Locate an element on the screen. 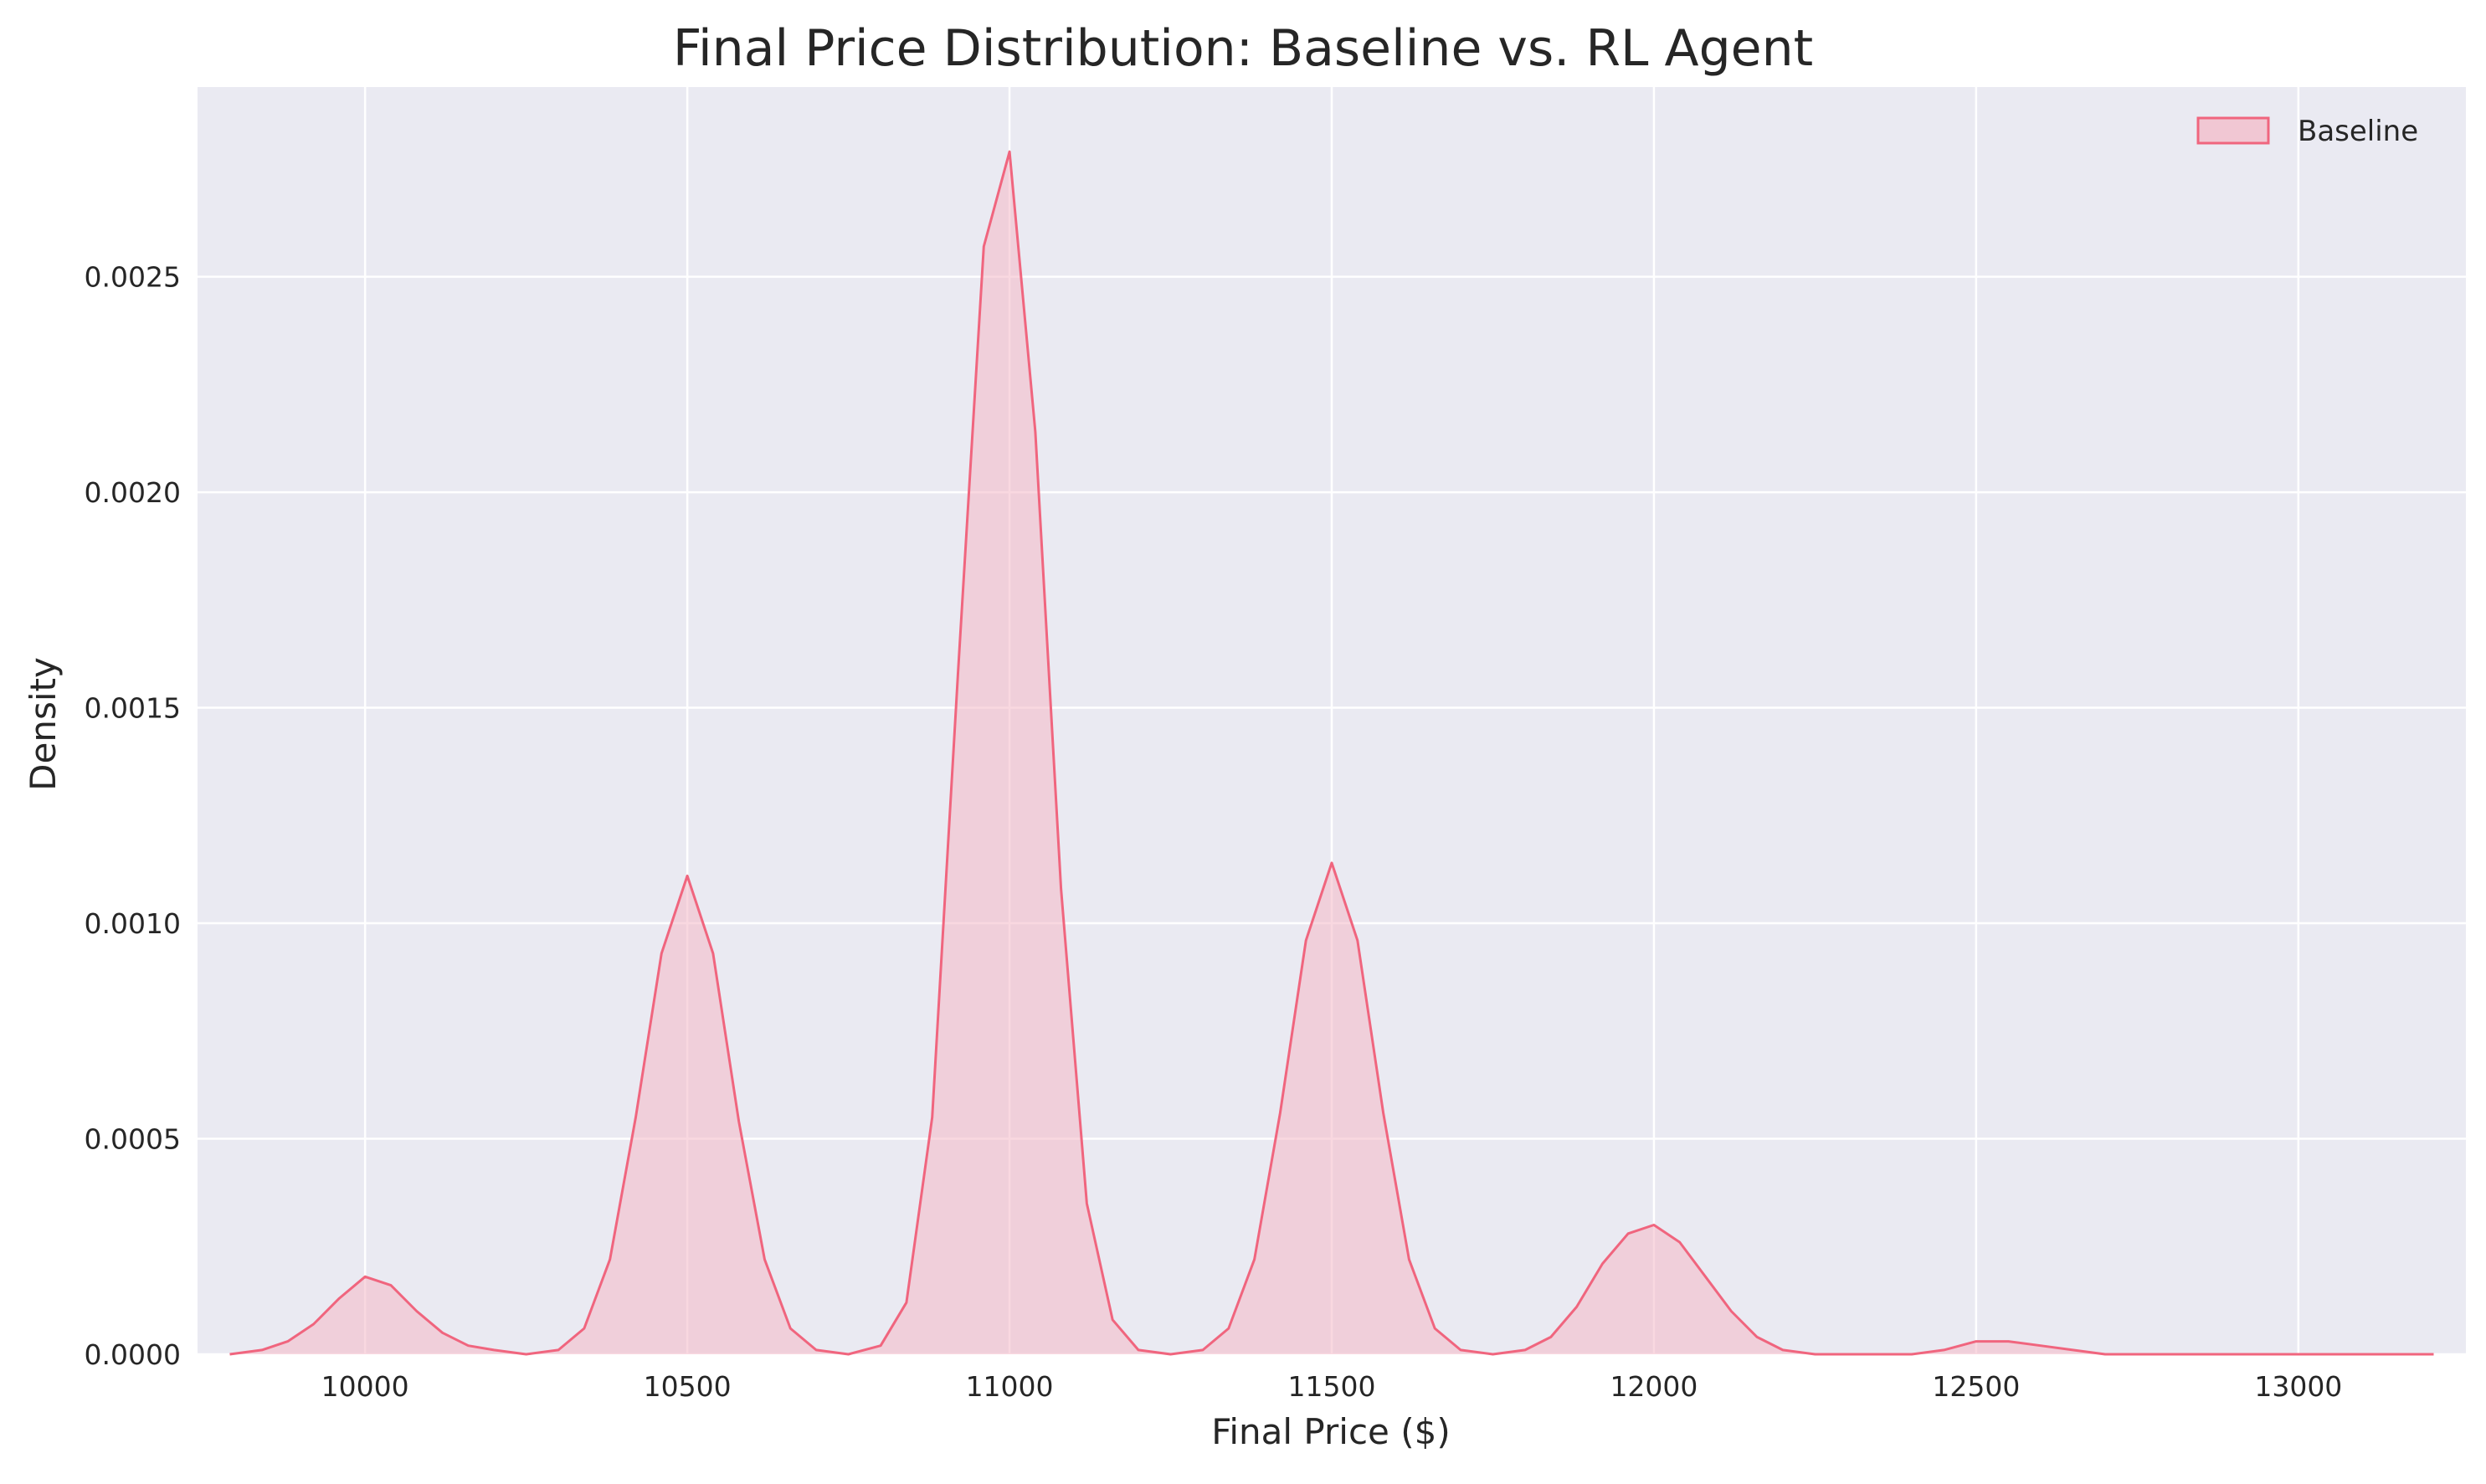  x-tick-label: 11000 is located at coordinates (1010, 1386).